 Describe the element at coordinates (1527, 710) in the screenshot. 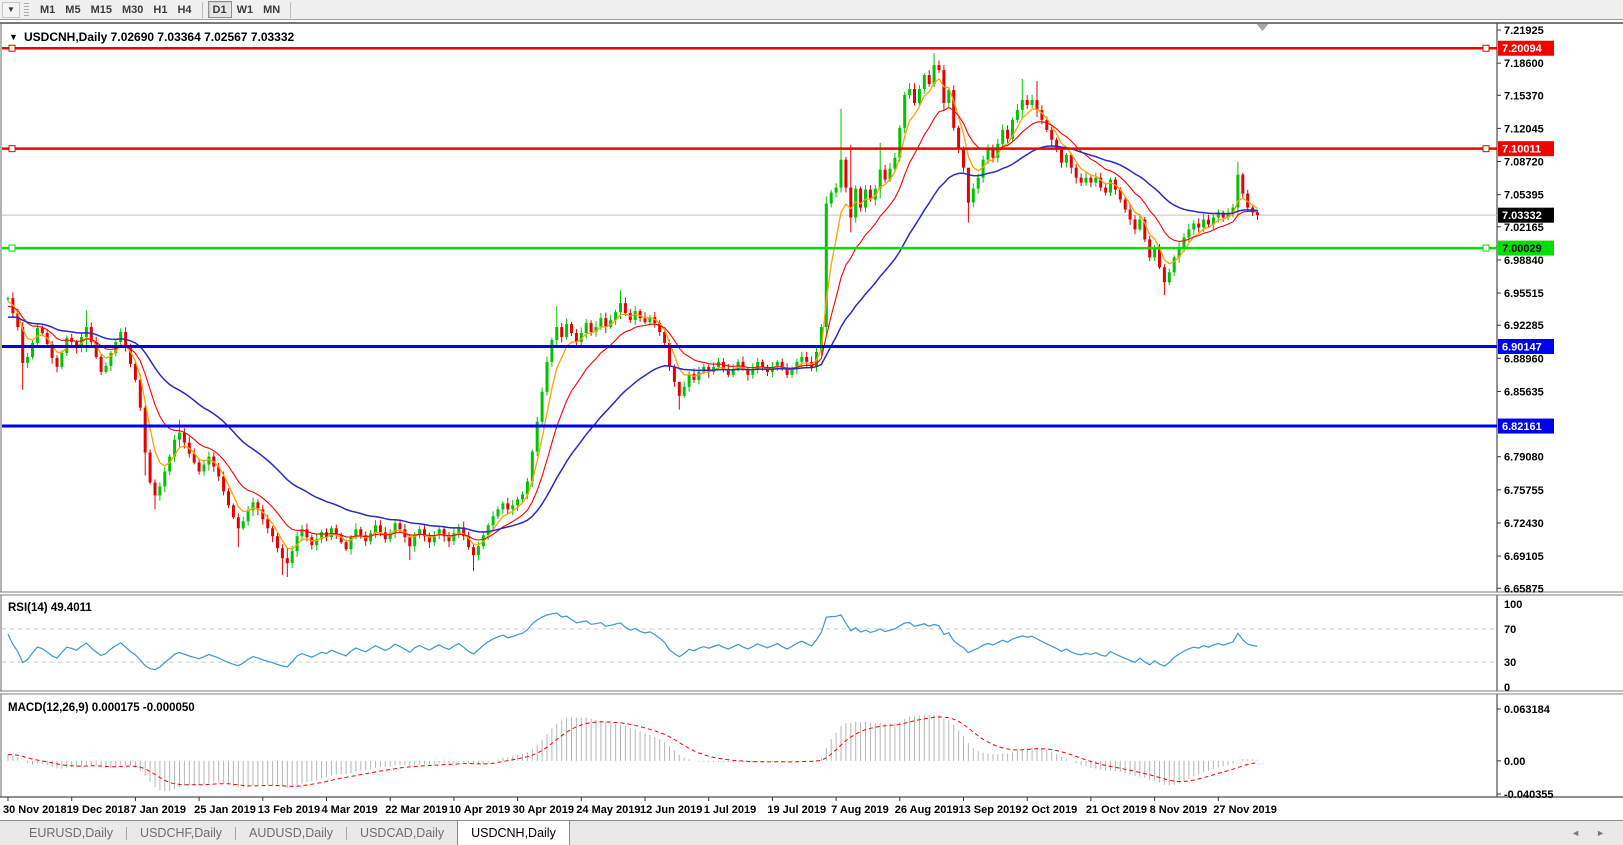

I see `macd-tick-label: 0.063184` at that location.